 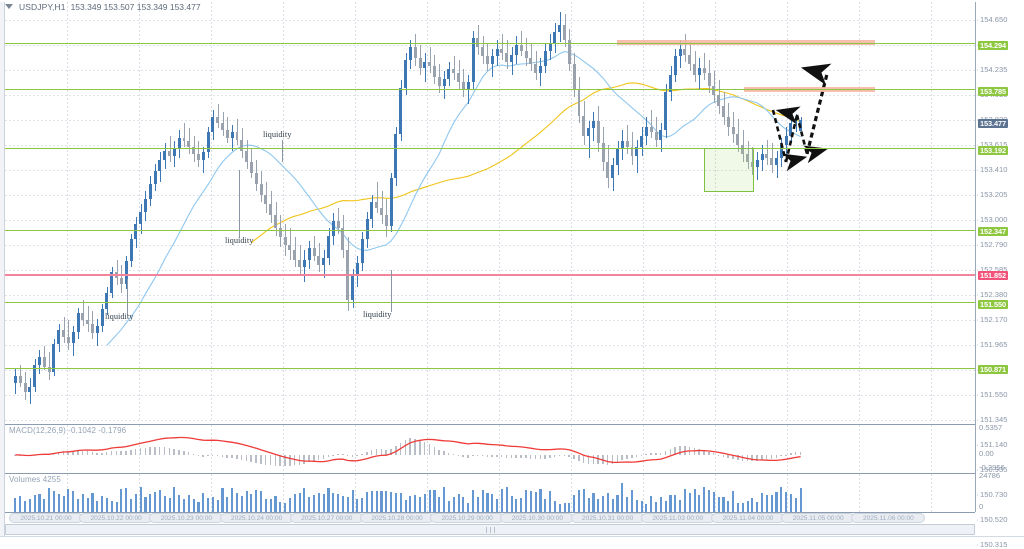 What do you see at coordinates (993, 369) in the screenshot?
I see `level-price-badge: 150.871` at bounding box center [993, 369].